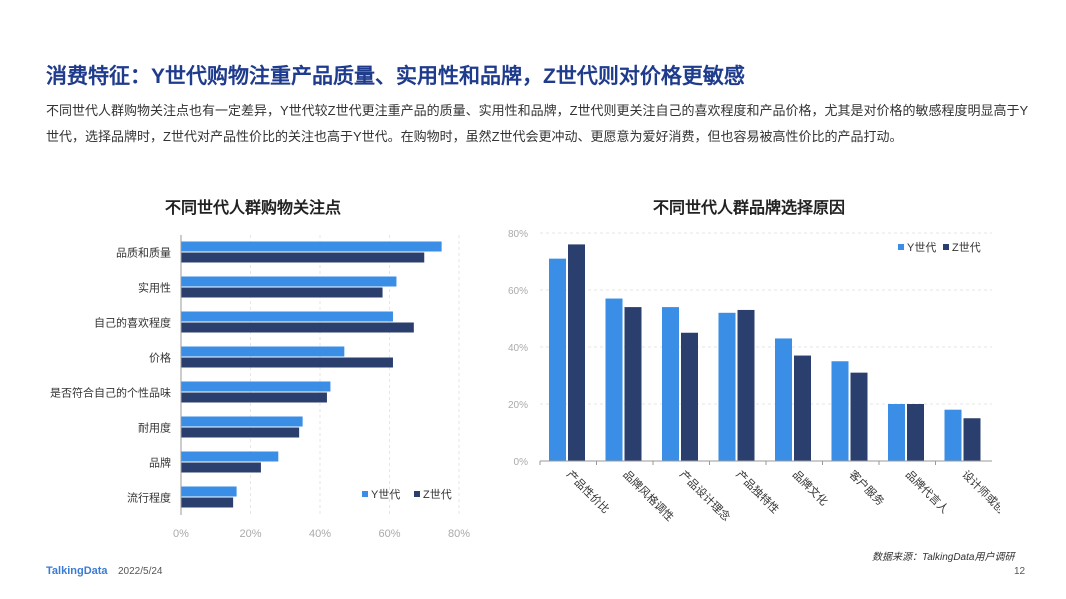 The image size is (1066, 599). Describe the element at coordinates (253, 208) in the screenshot. I see `chart1-title: 不同世代人群购物关注点` at that location.